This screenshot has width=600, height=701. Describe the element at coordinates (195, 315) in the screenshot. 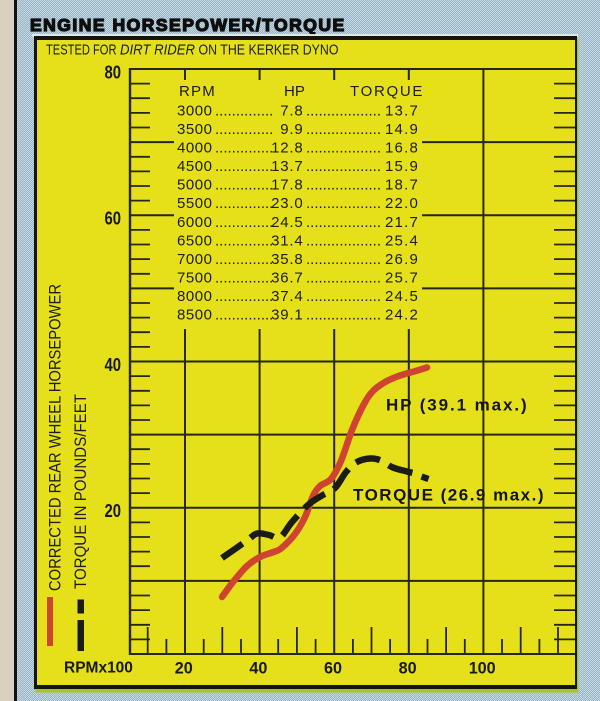

I see `svg-text: 8500` at that location.